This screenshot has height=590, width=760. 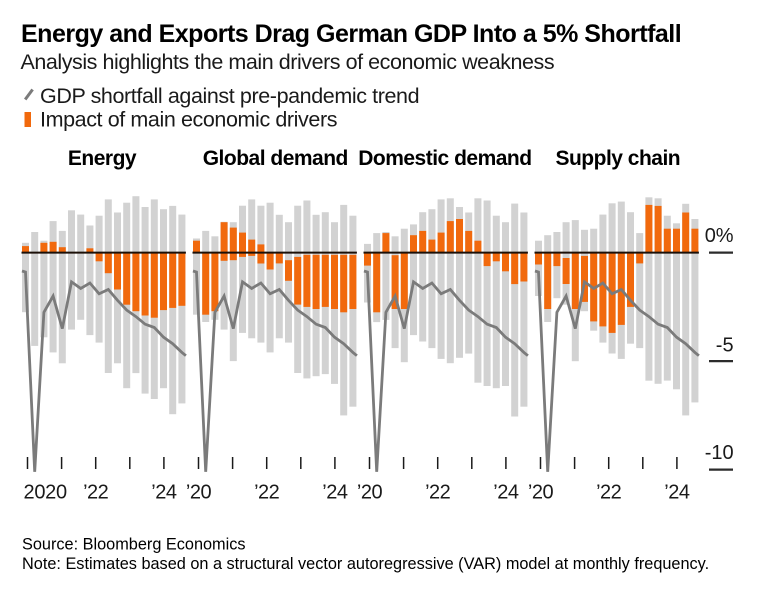 What do you see at coordinates (102, 158) in the screenshot?
I see `svg-text: Energy` at bounding box center [102, 158].